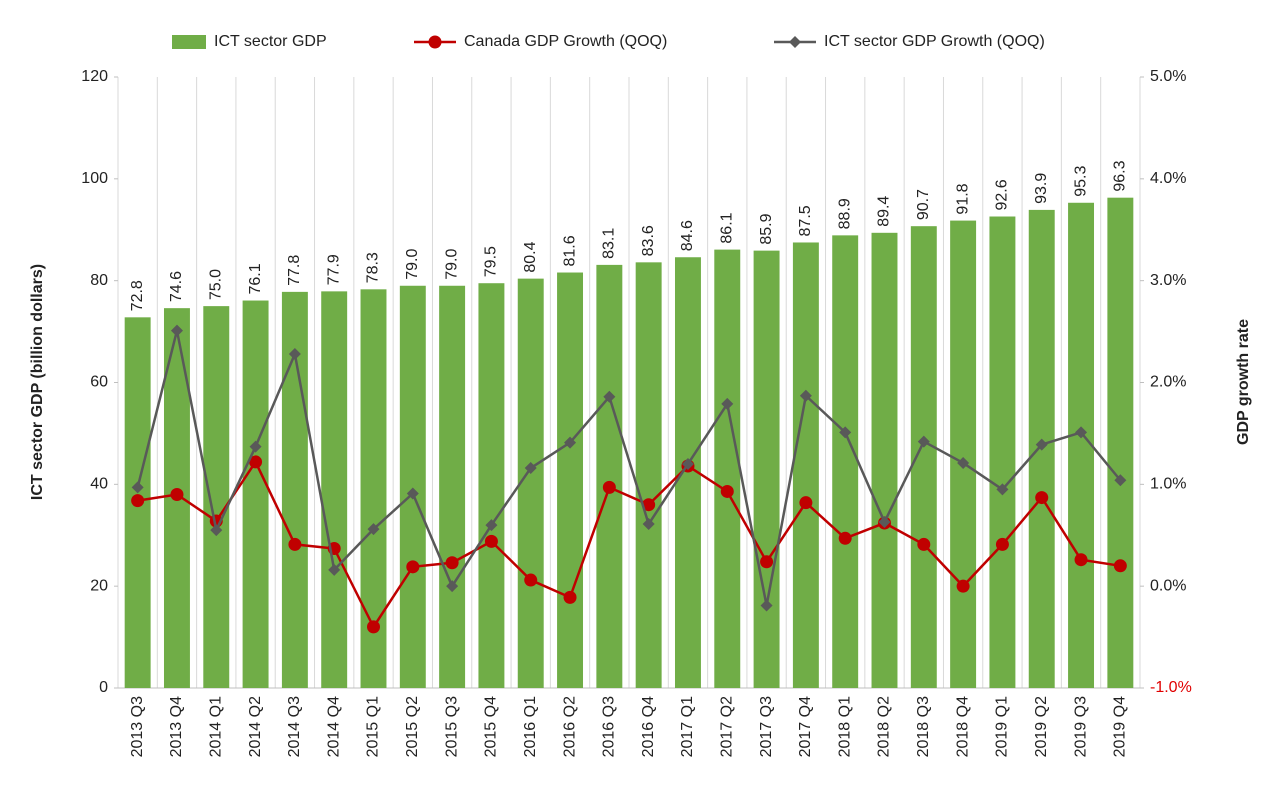 The height and width of the screenshot is (799, 1264). I want to click on bar-value-label: 92.6, so click(1002, 194).